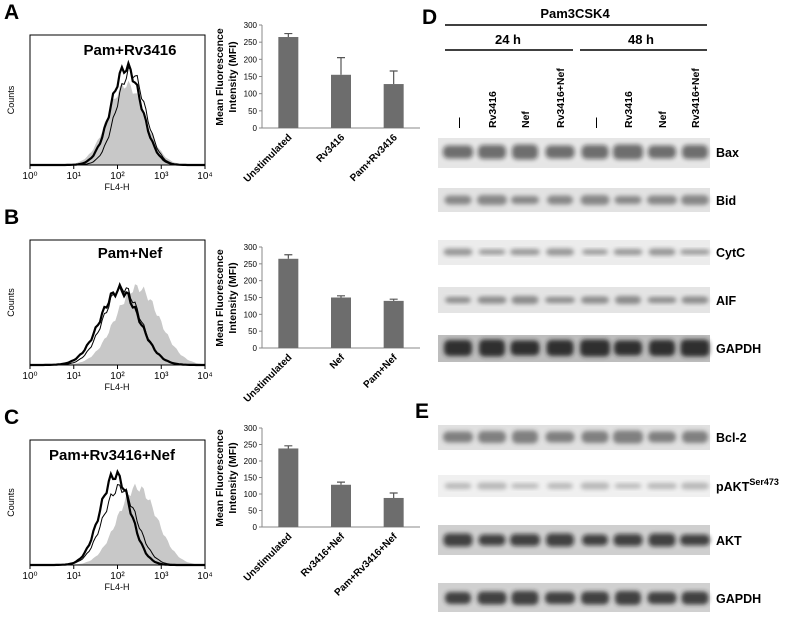  Describe the element at coordinates (11, 217) in the screenshot. I see `panel-label: B` at that location.